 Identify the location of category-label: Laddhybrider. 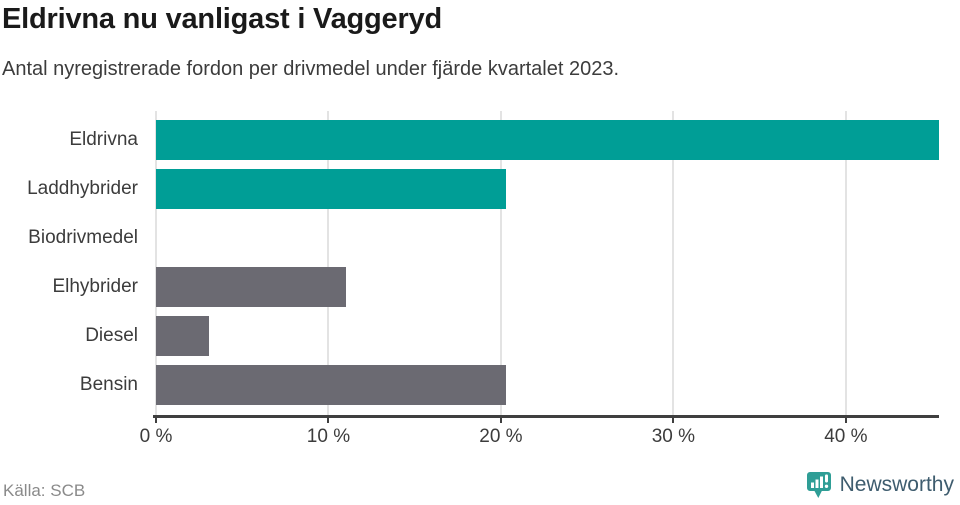
(82, 188).